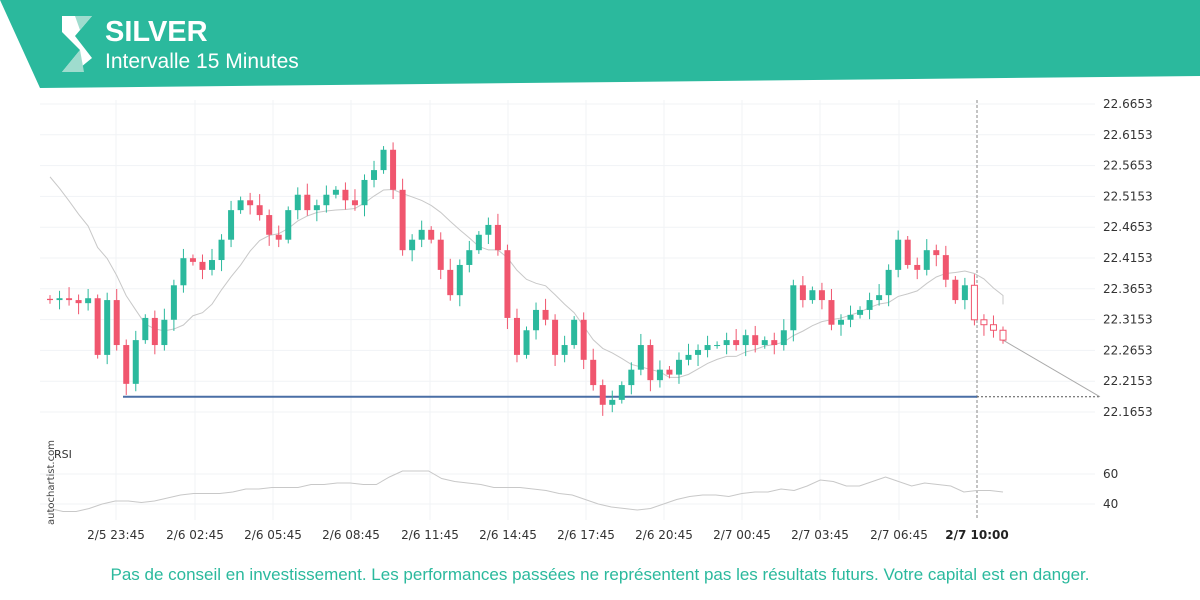 Image resolution: width=1200 pixels, height=600 pixels. What do you see at coordinates (1128, 350) in the screenshot?
I see `y-tick-label: 22.2653` at bounding box center [1128, 350].